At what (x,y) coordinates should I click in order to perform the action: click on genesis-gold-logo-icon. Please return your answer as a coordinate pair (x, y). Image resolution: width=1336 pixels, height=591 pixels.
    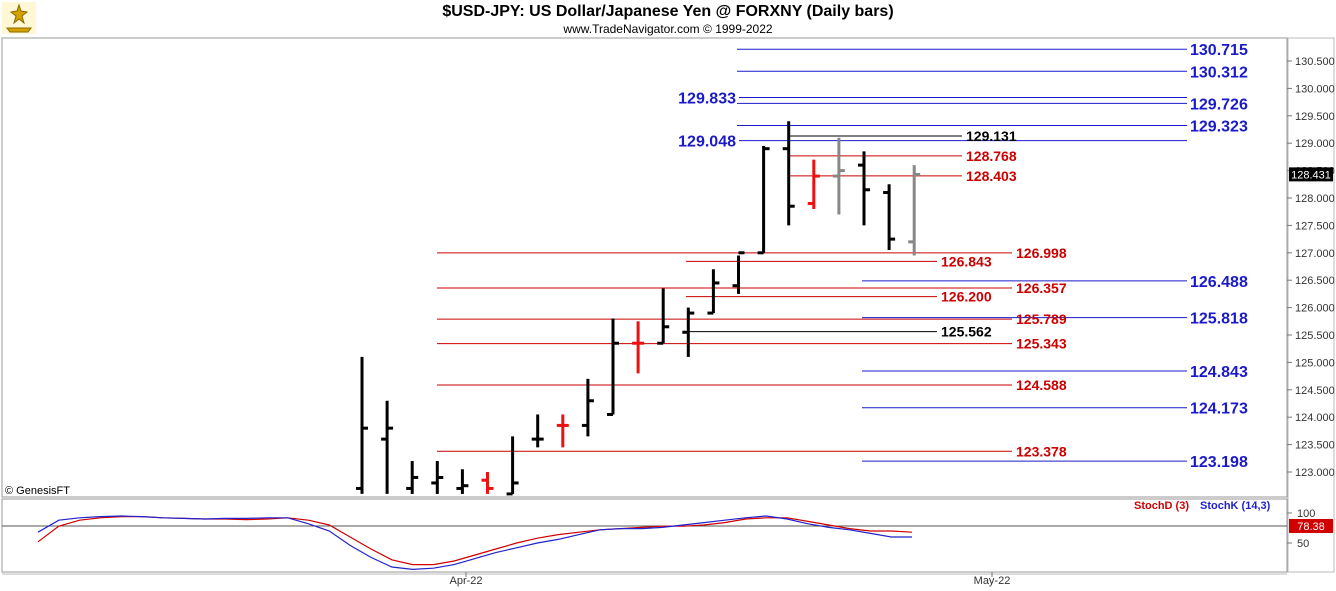
    Looking at the image, I should click on (19, 20).